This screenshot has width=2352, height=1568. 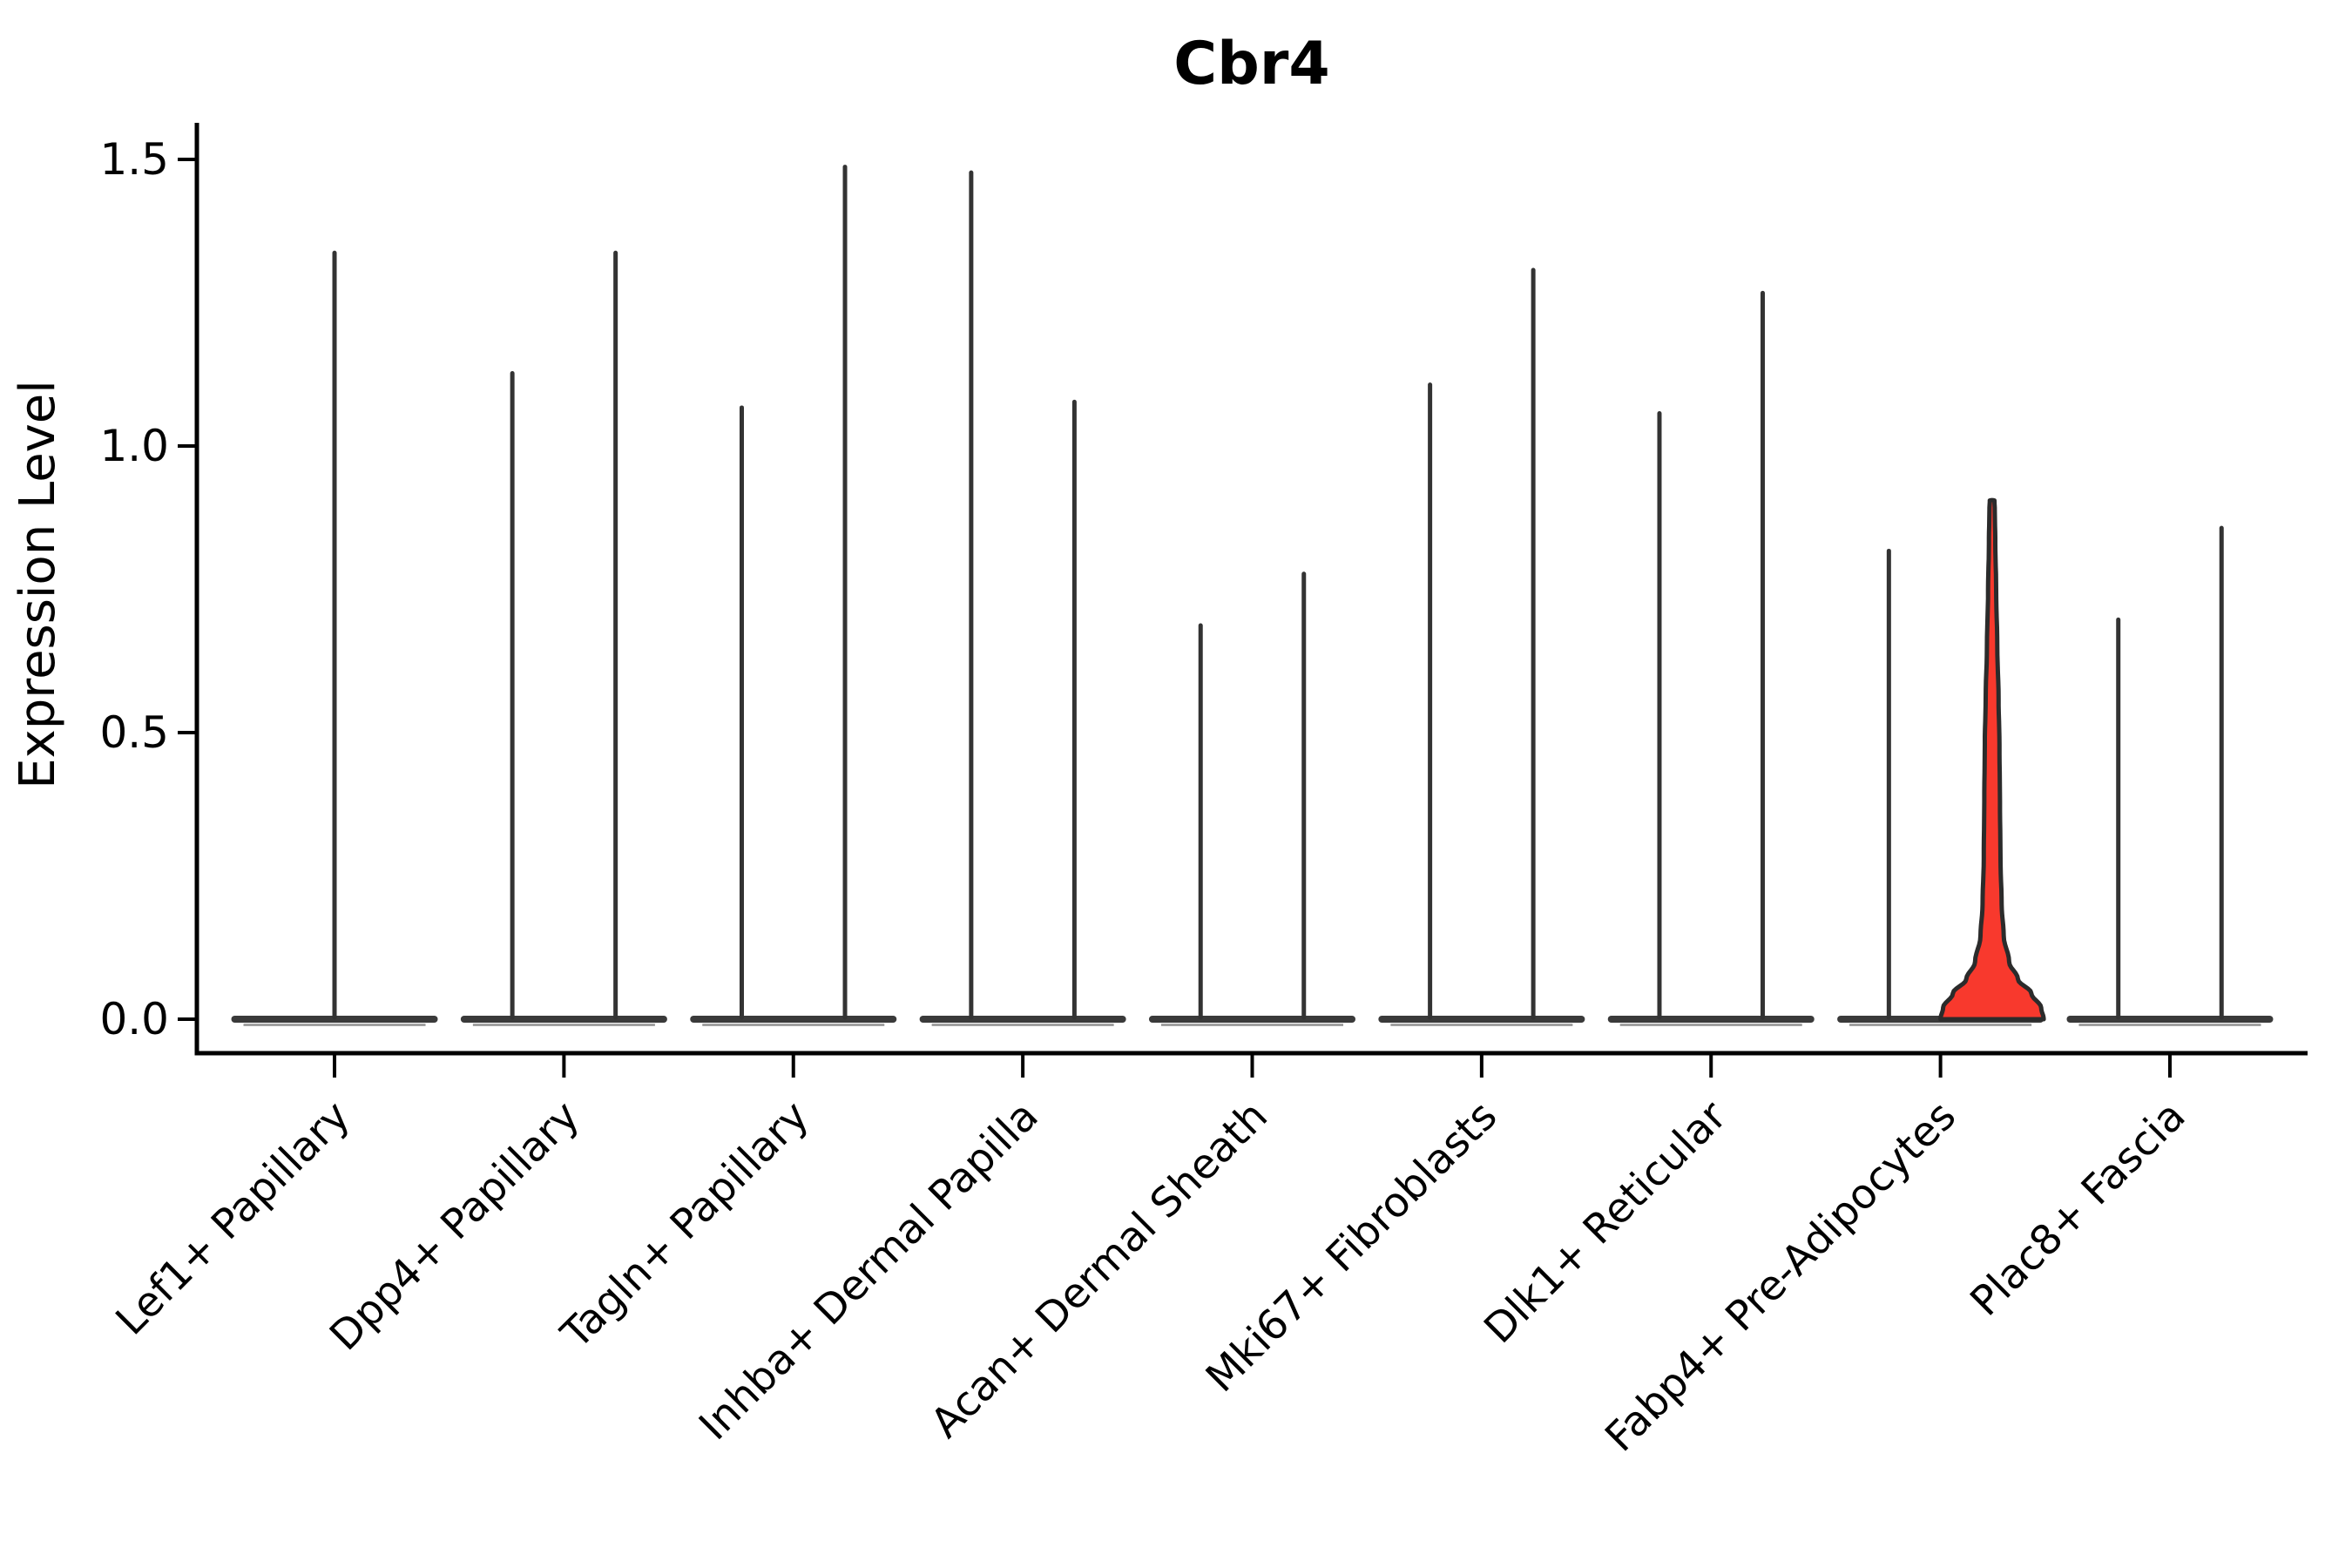 What do you see at coordinates (38, 584) in the screenshot?
I see `y-axis-label: Expression Level` at bounding box center [38, 584].